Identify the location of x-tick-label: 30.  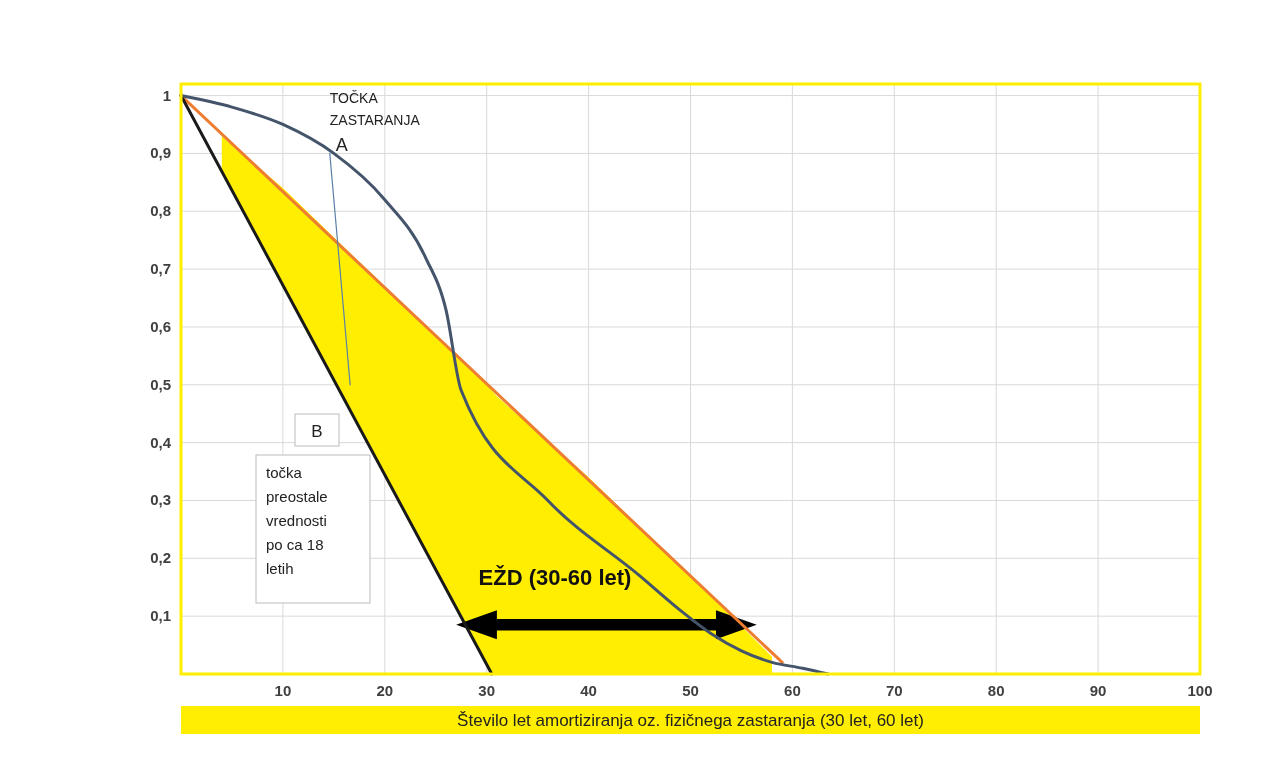
(487, 690).